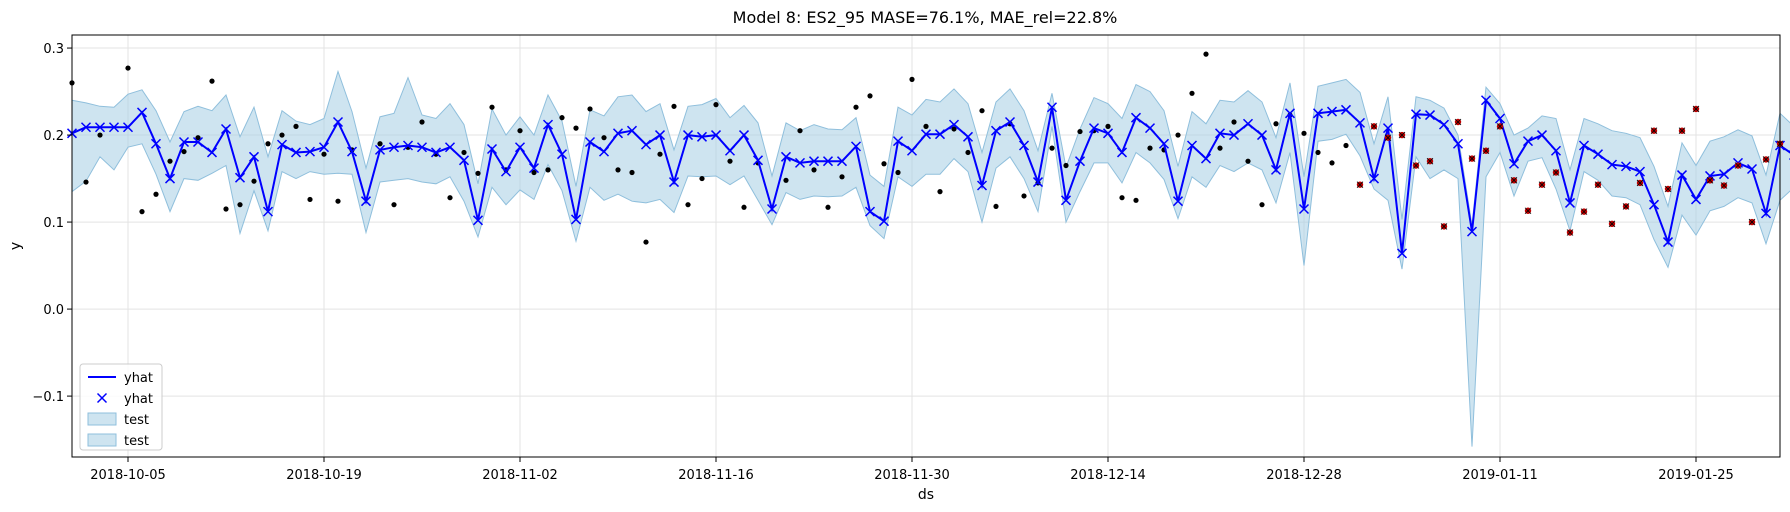  I want to click on x-tick-label: 2018-11-30, so click(912, 475).